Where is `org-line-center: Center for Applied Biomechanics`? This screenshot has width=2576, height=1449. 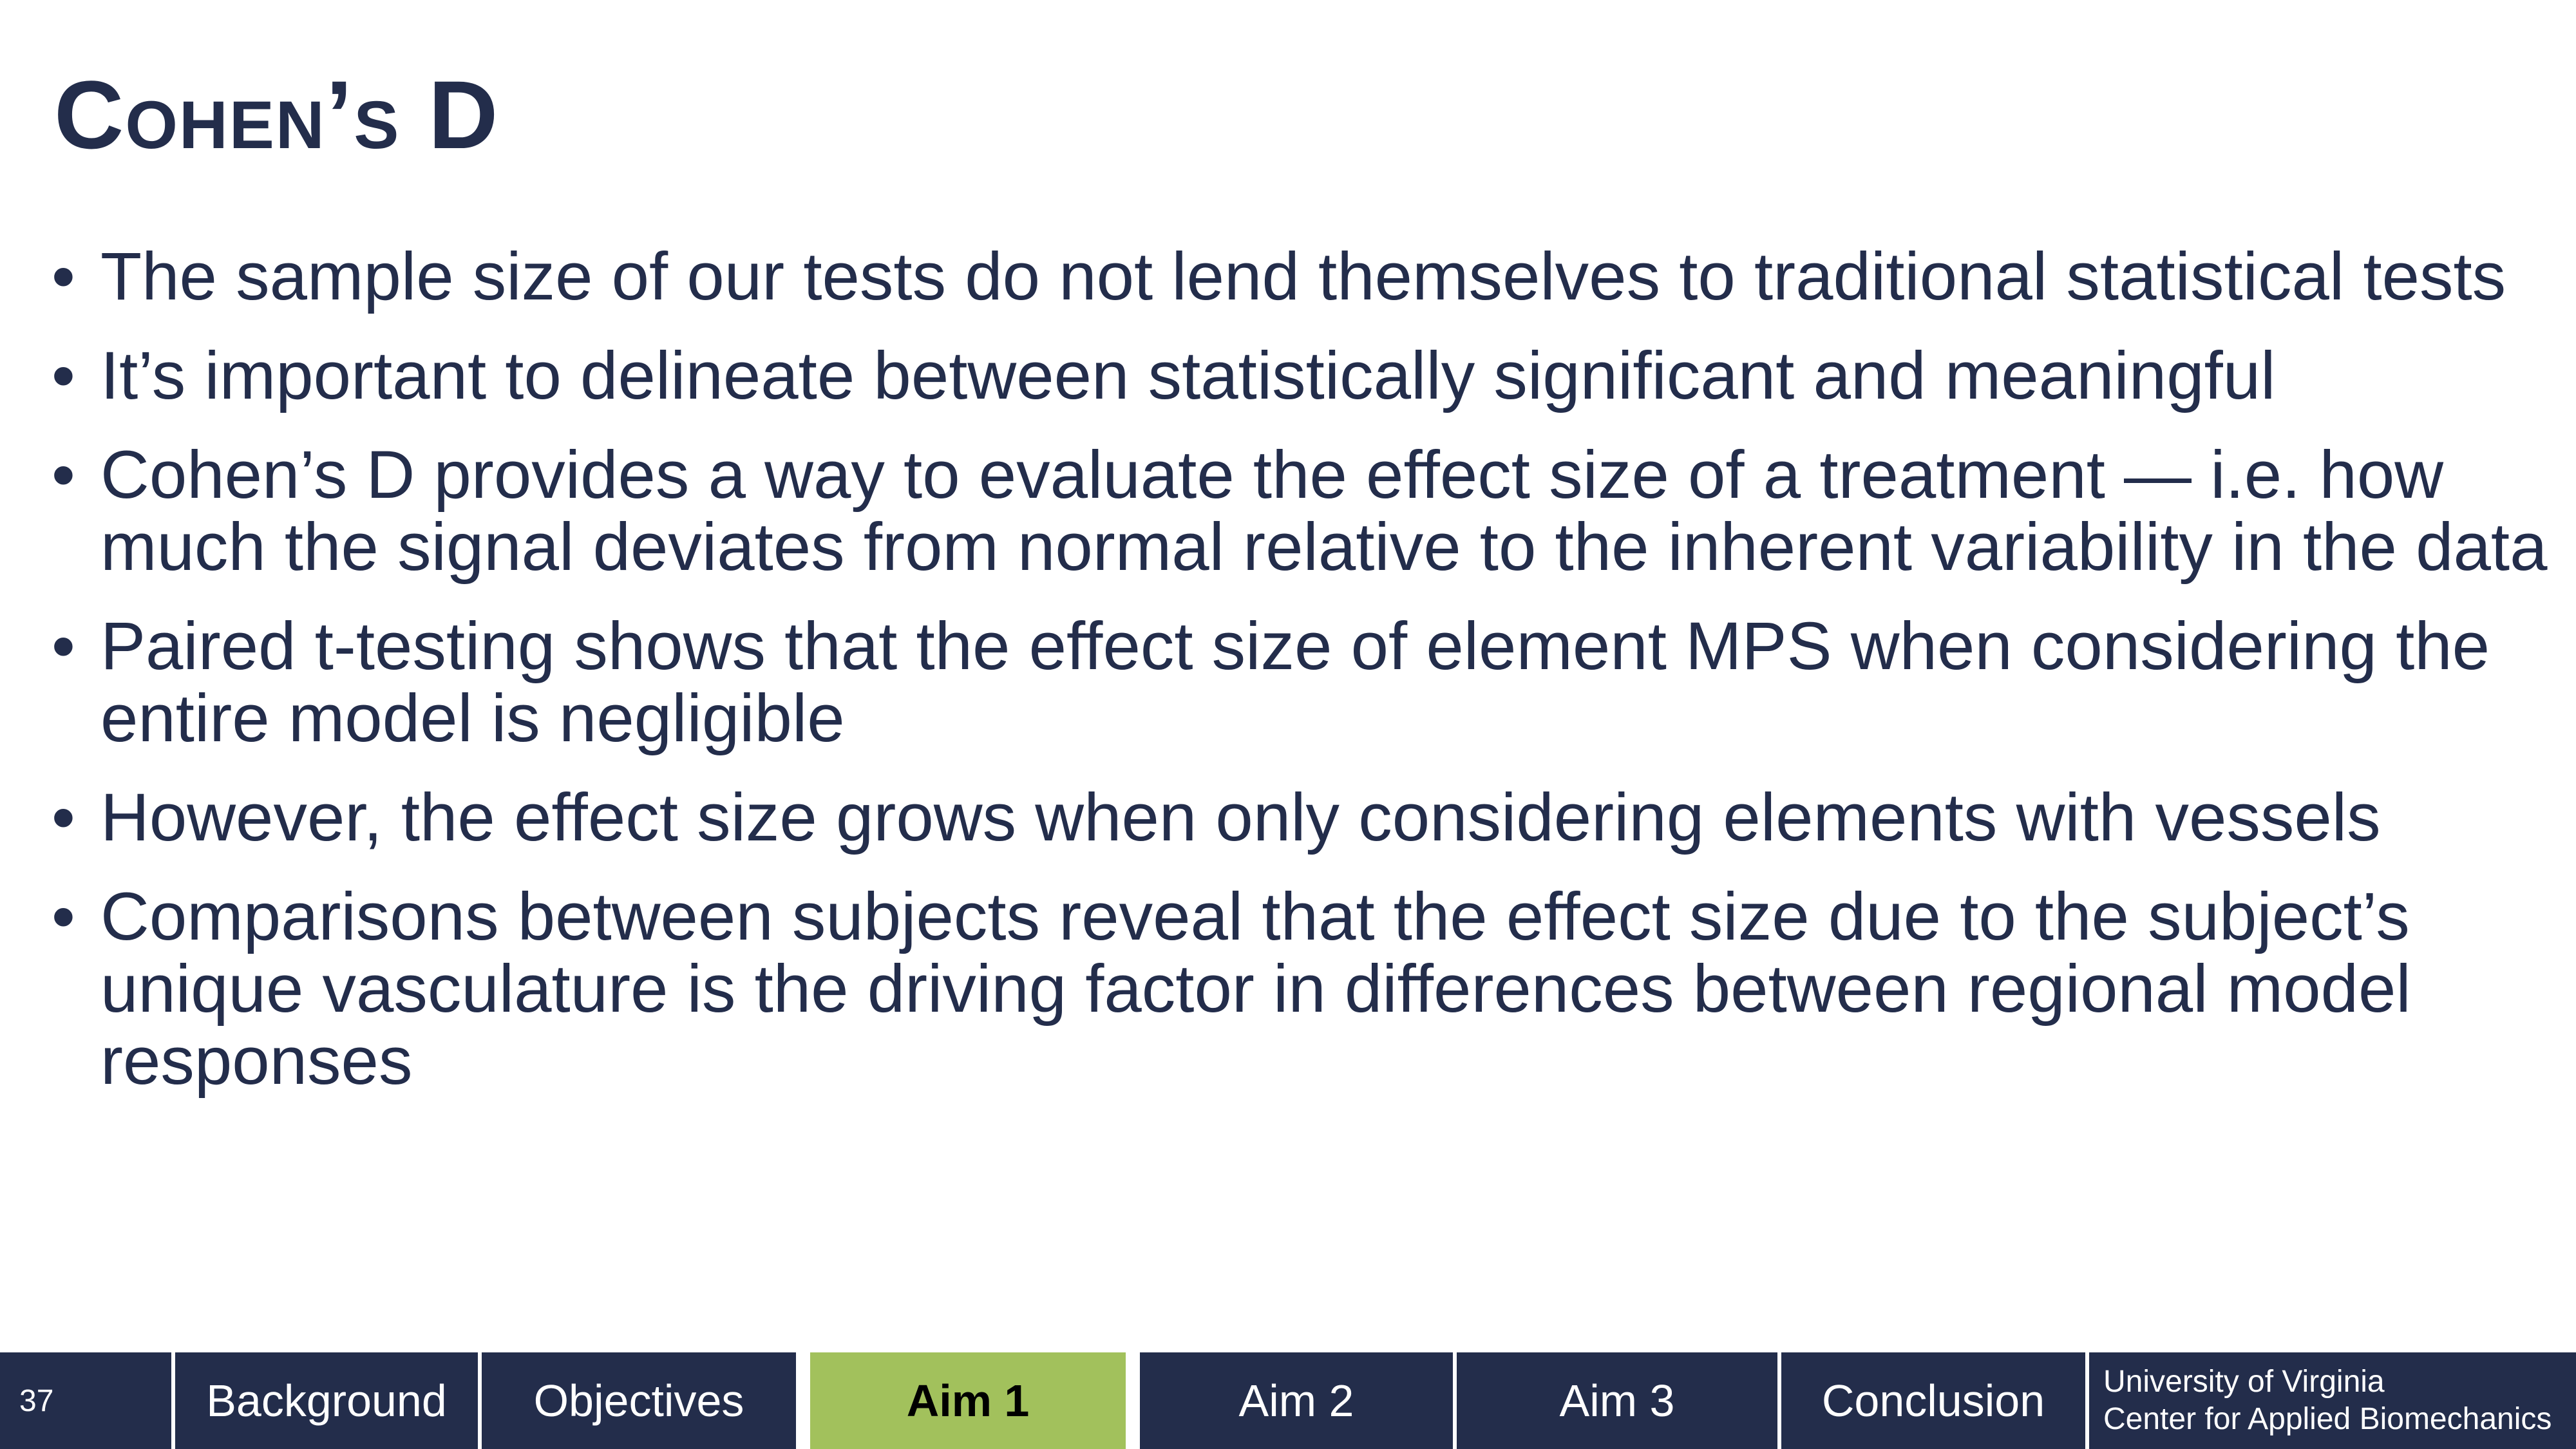 org-line-center: Center for Applied Biomechanics is located at coordinates (2328, 1419).